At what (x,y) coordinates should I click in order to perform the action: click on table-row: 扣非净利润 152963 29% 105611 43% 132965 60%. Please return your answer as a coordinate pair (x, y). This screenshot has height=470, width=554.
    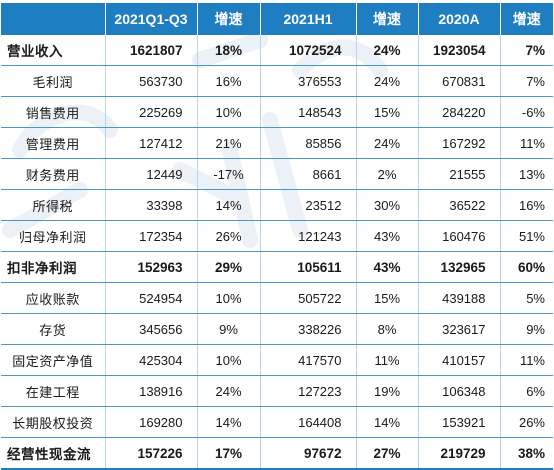
    Looking at the image, I should click on (277, 267).